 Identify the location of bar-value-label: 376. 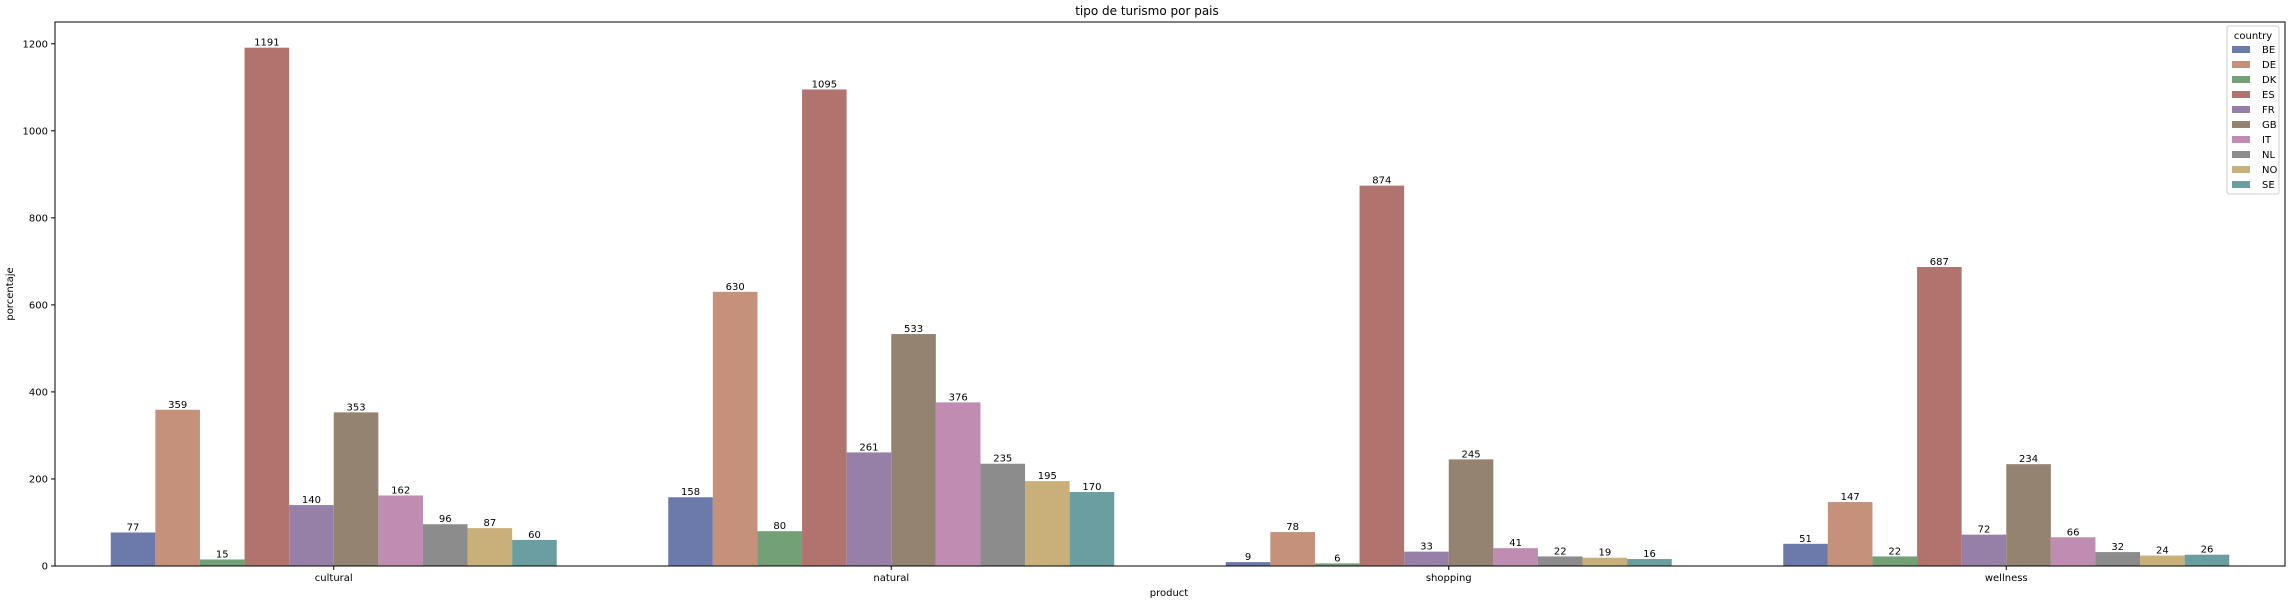
(958, 397).